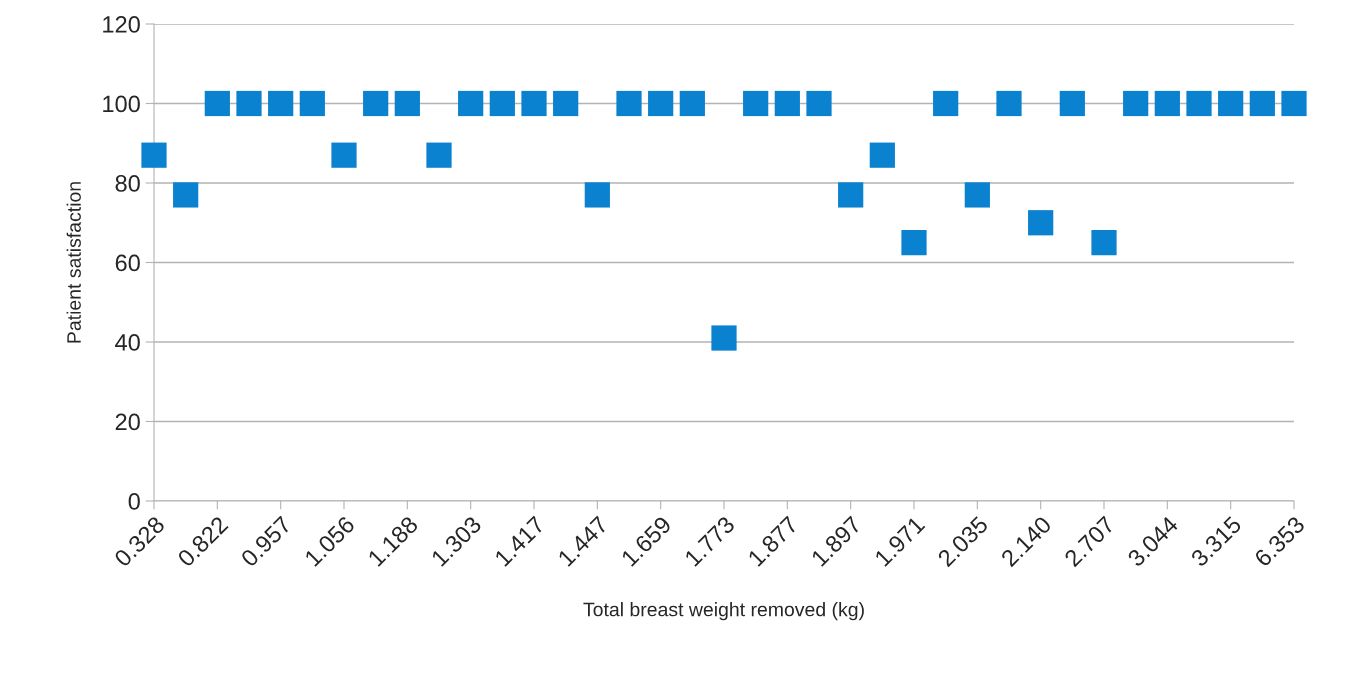 The image size is (1352, 684). Describe the element at coordinates (127, 422) in the screenshot. I see `y-tick-label: 20` at that location.